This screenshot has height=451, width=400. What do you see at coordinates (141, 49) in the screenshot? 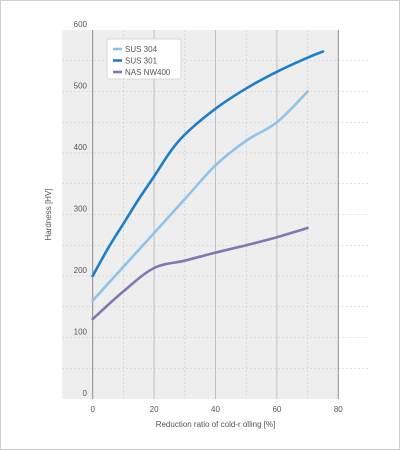
I see `legend-label: SUS 304` at bounding box center [141, 49].